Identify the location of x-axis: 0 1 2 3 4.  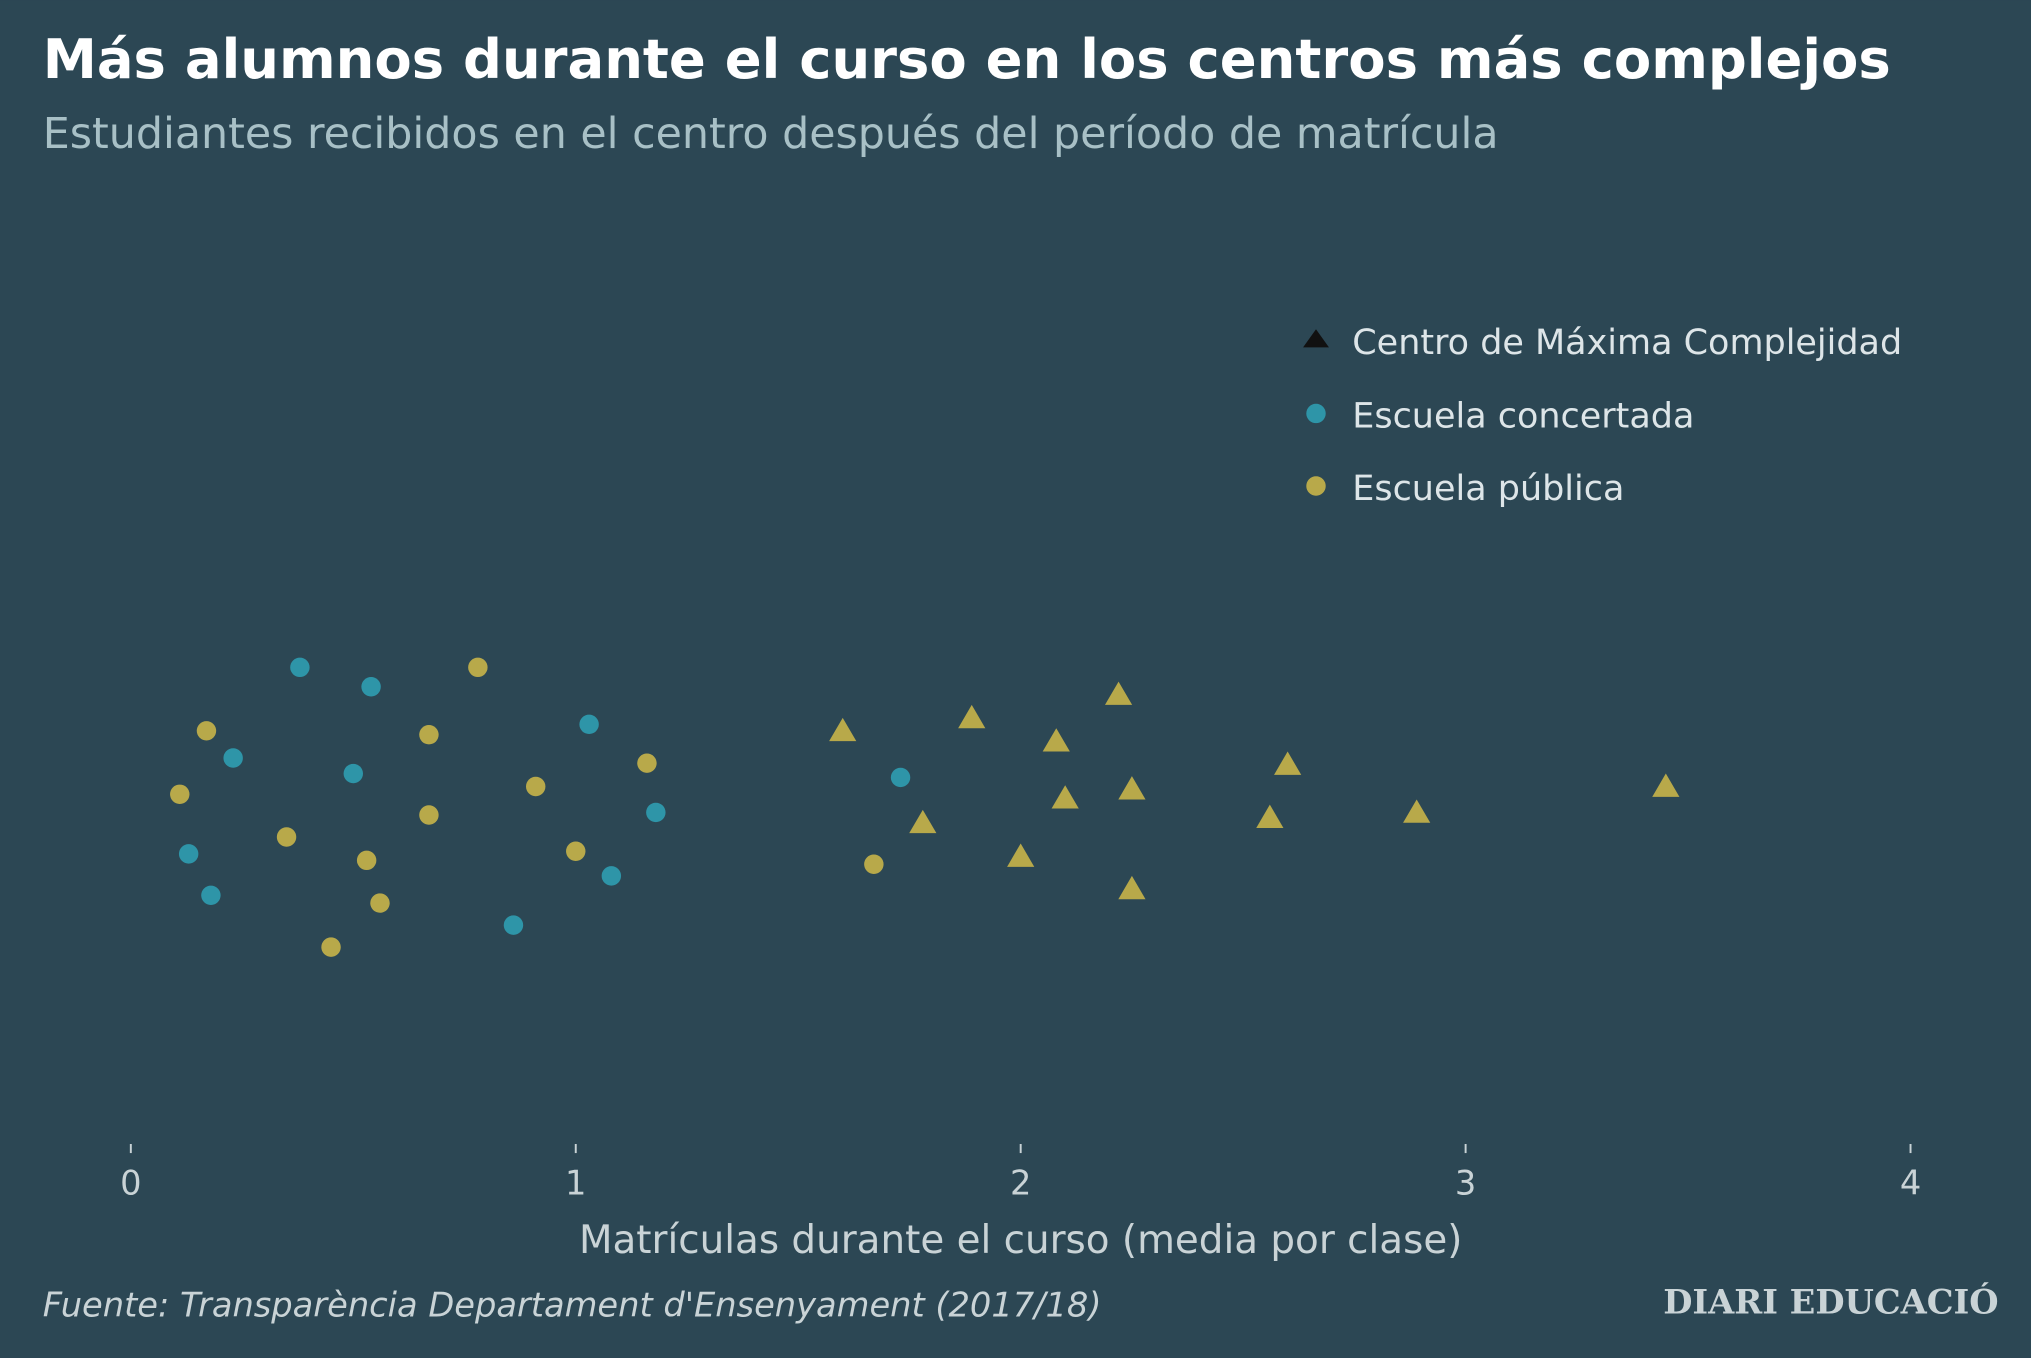
(1020, 1173).